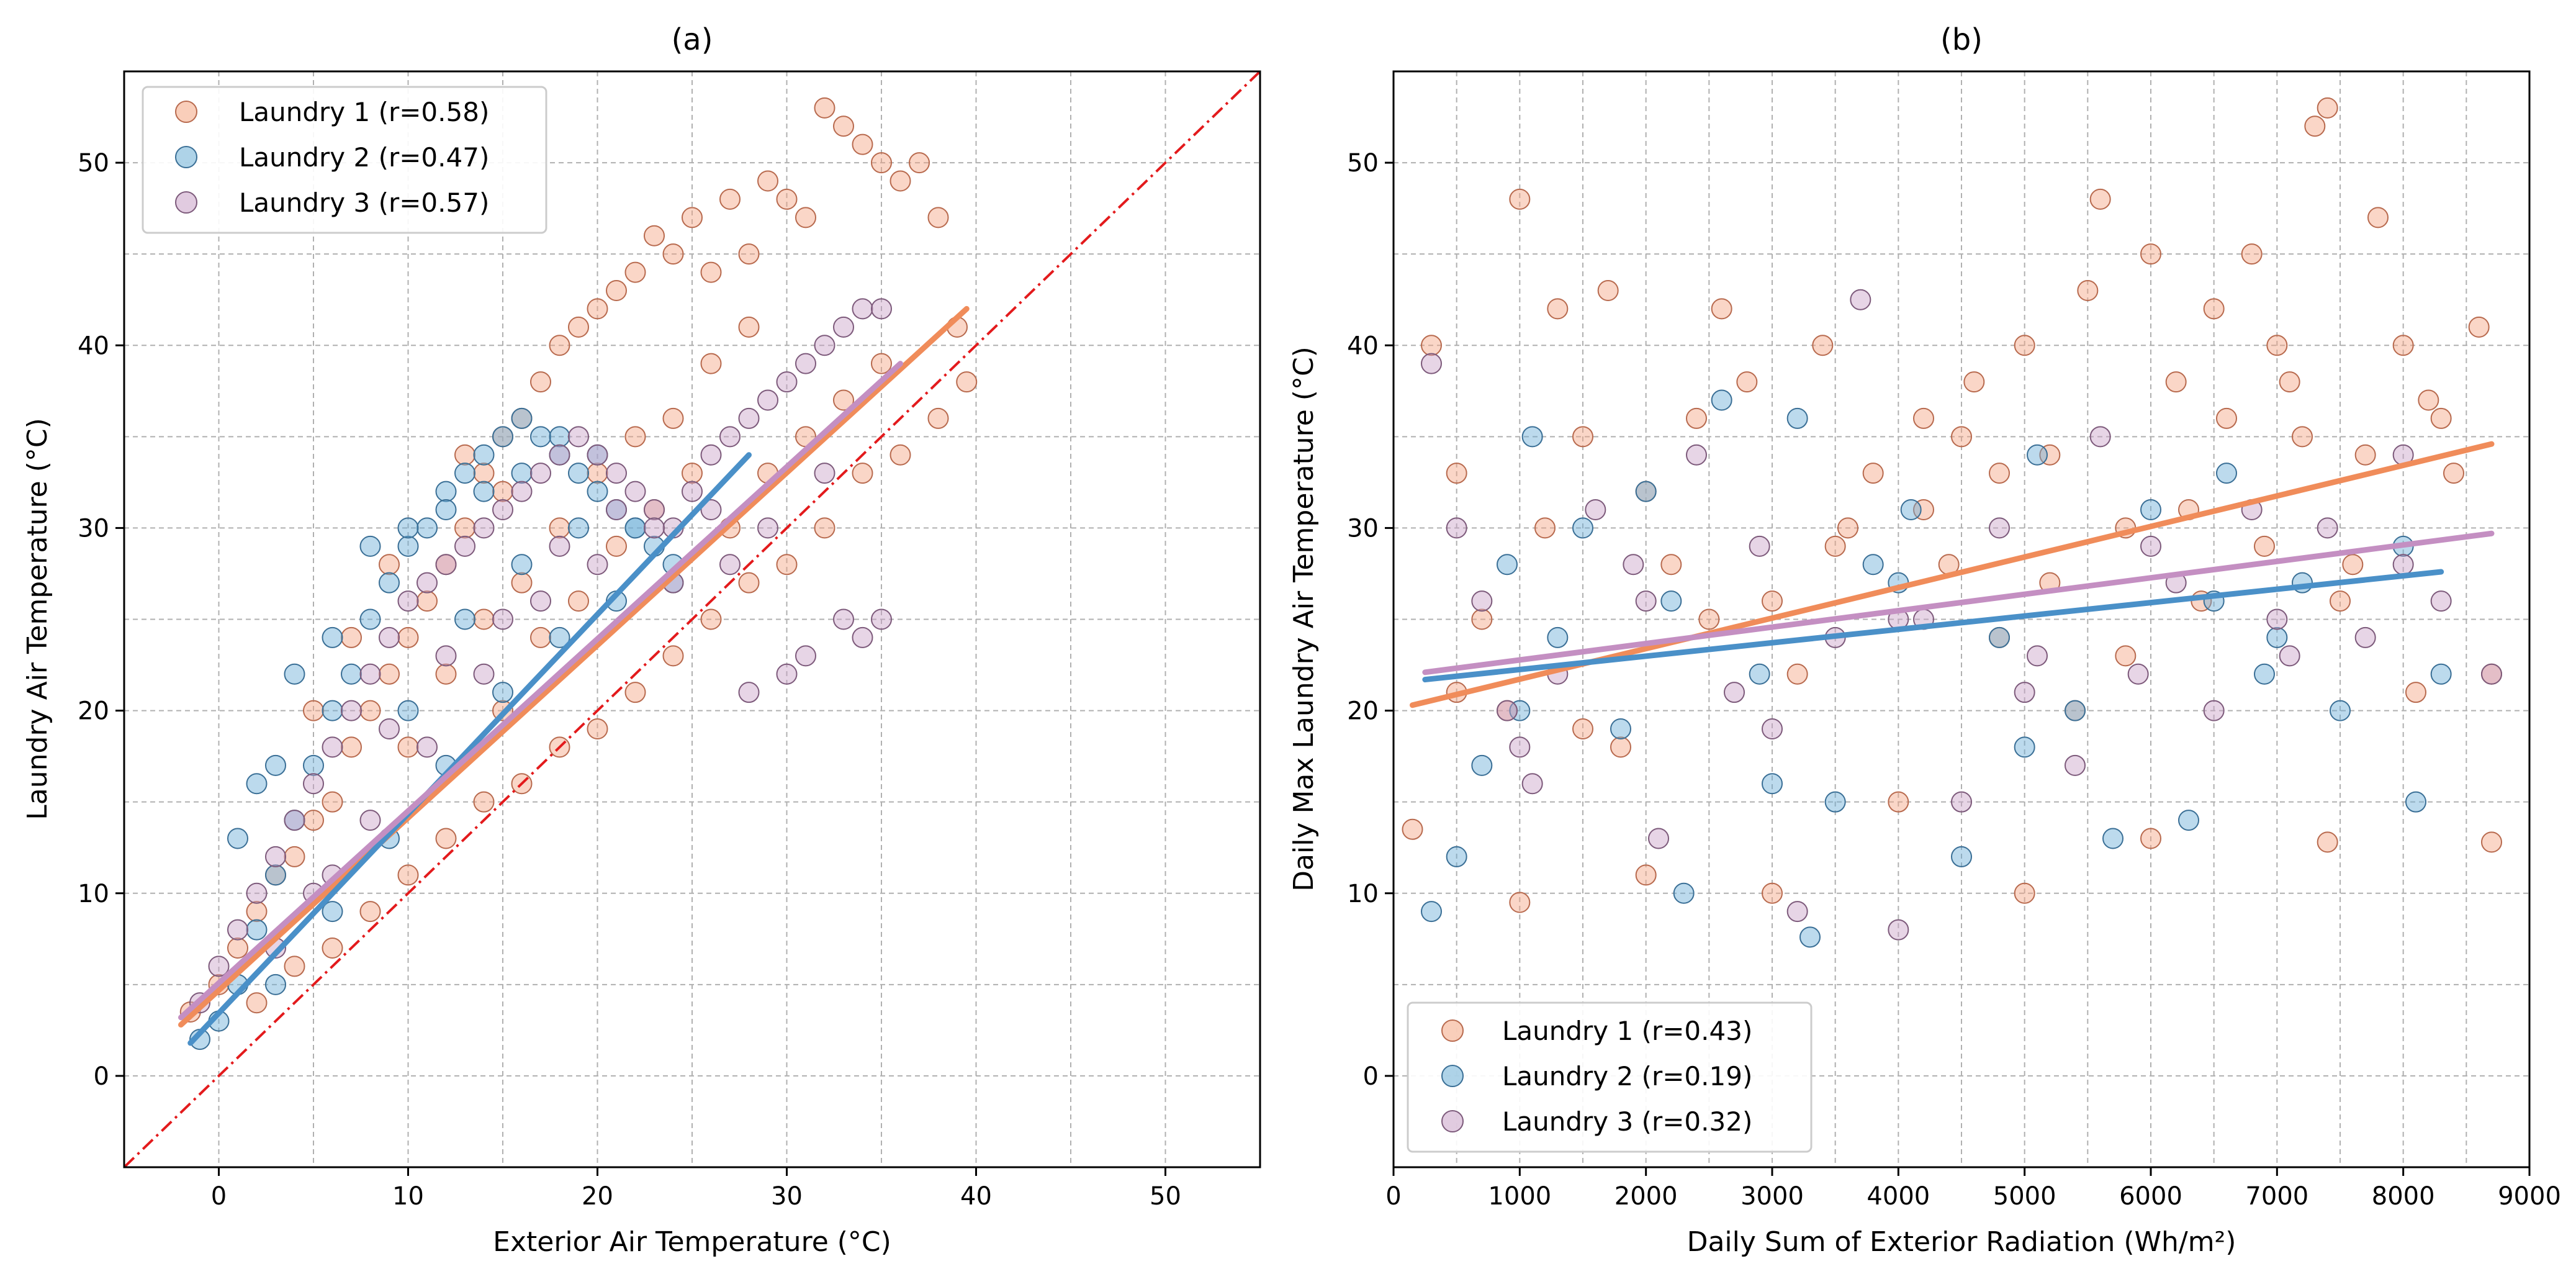 This screenshot has width=2576, height=1274. I want to click on panel-b-ytick-label: 10, so click(1363, 894).